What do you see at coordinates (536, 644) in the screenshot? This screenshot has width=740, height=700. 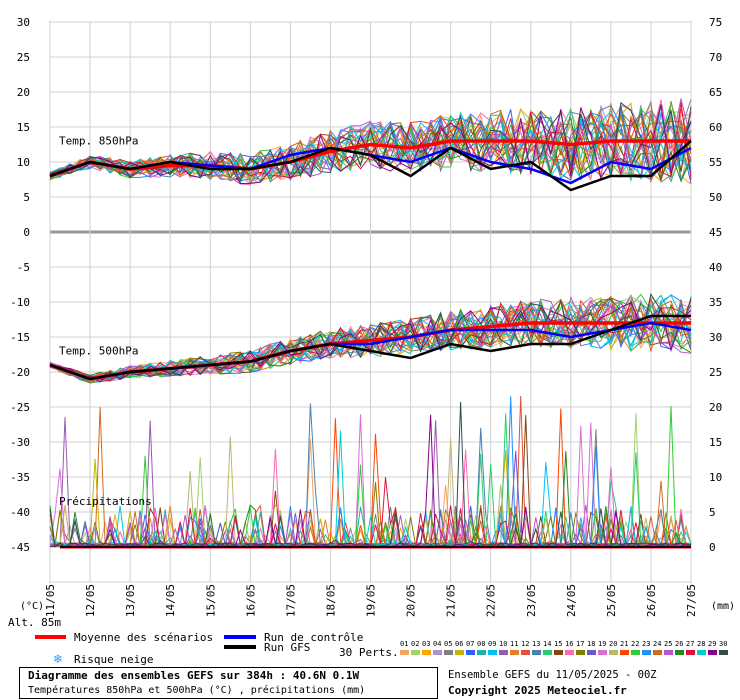 I see `pert-number-label: 13` at bounding box center [536, 644].